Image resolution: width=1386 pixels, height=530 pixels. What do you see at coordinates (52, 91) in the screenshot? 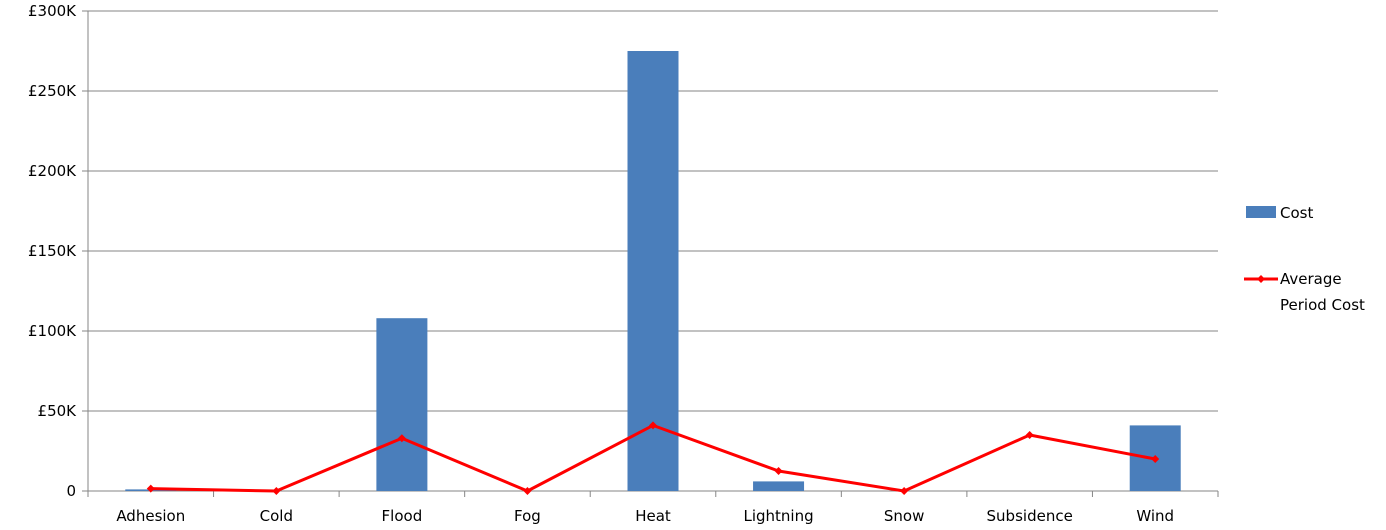
I see `y-tick-label: £250K` at bounding box center [52, 91].